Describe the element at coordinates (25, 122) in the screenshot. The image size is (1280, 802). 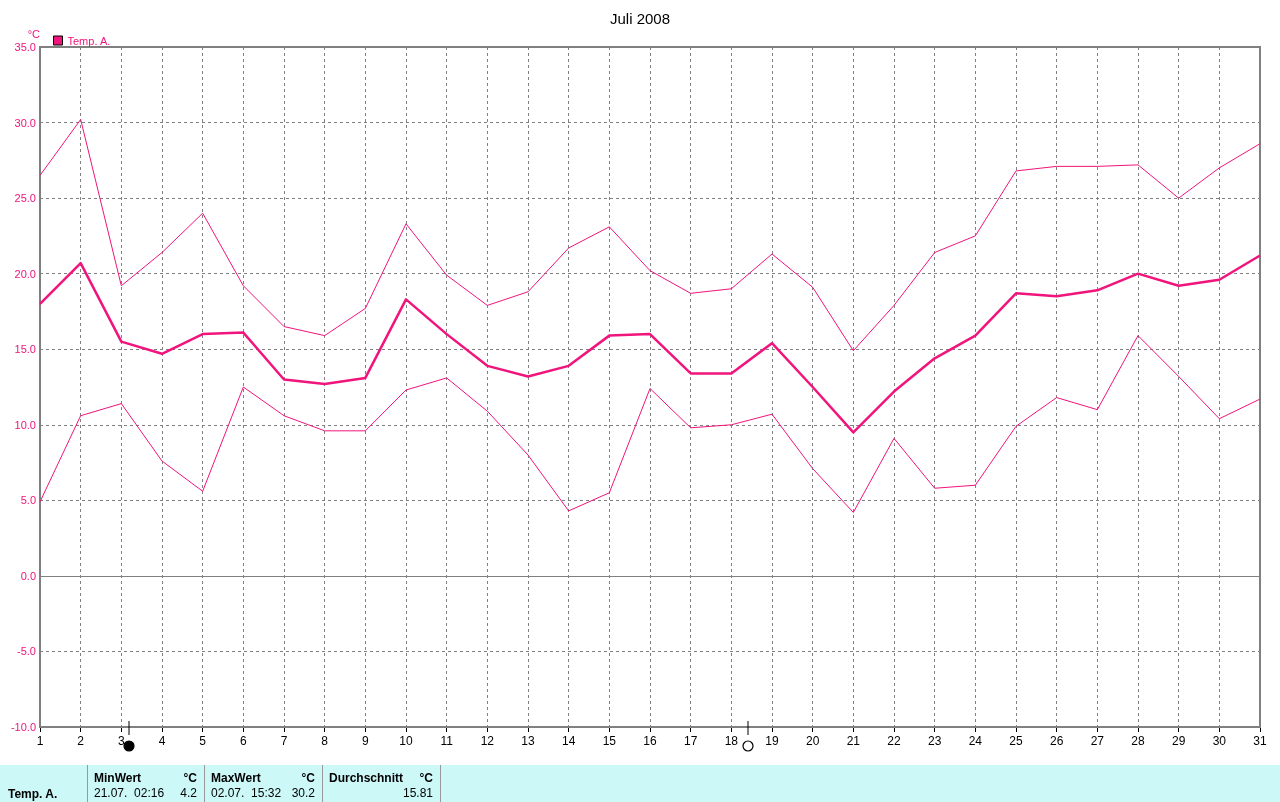
I see `y-tick-label: 30.0` at that location.